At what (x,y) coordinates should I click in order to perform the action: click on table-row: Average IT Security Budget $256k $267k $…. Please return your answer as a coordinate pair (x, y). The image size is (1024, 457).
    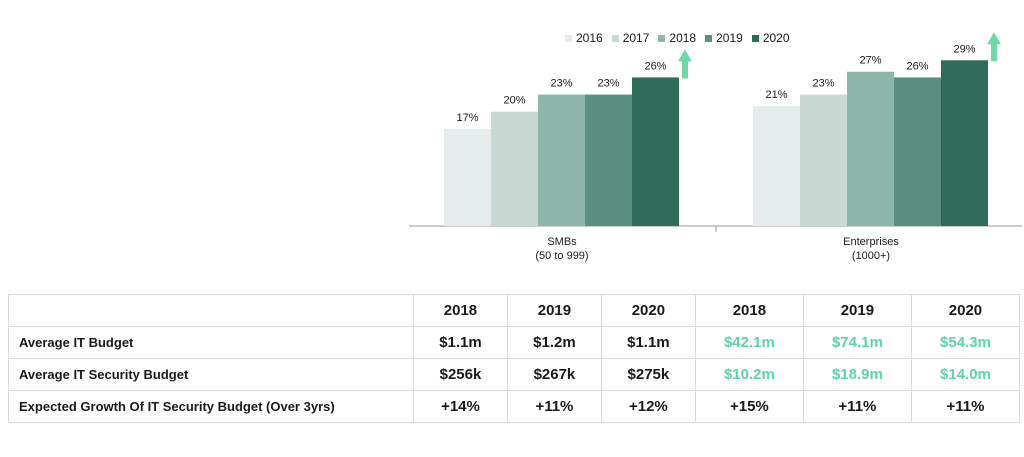
    Looking at the image, I should click on (514, 374).